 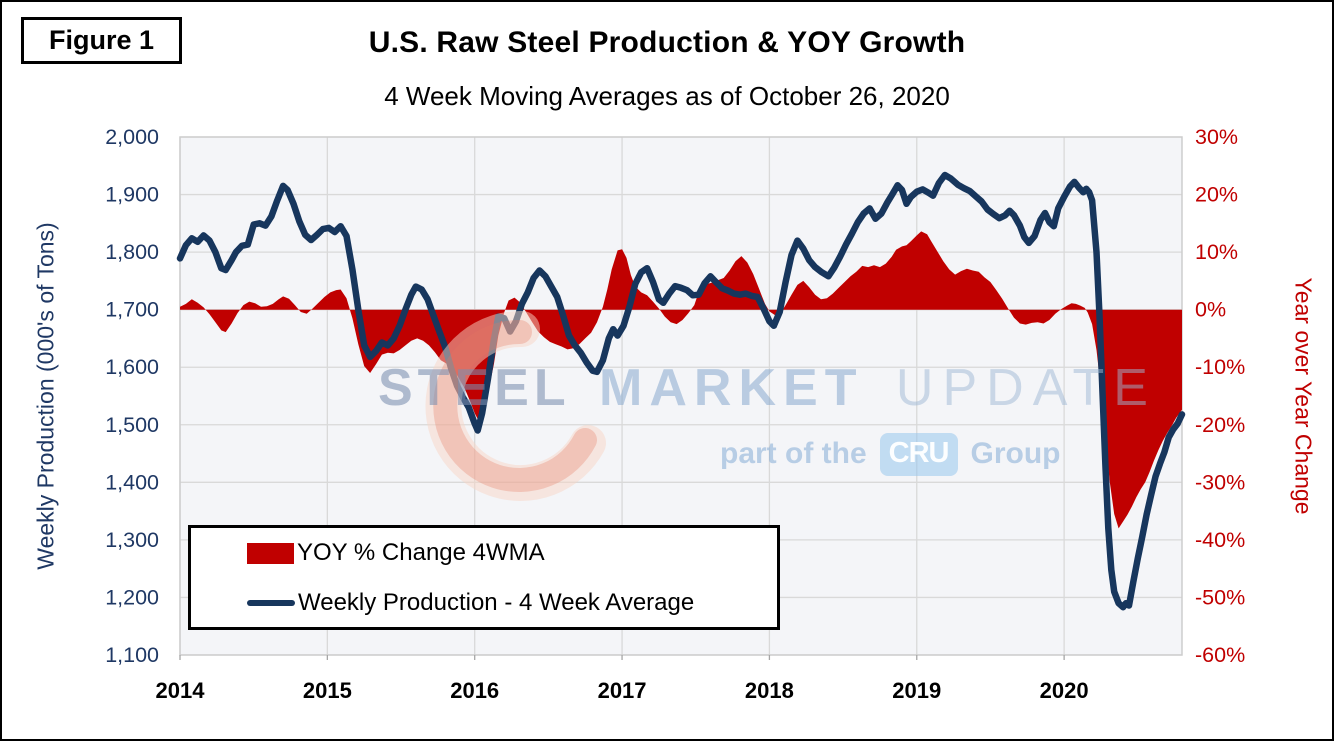 I want to click on right-axis-tick-label: -50%, so click(x=1220, y=597).